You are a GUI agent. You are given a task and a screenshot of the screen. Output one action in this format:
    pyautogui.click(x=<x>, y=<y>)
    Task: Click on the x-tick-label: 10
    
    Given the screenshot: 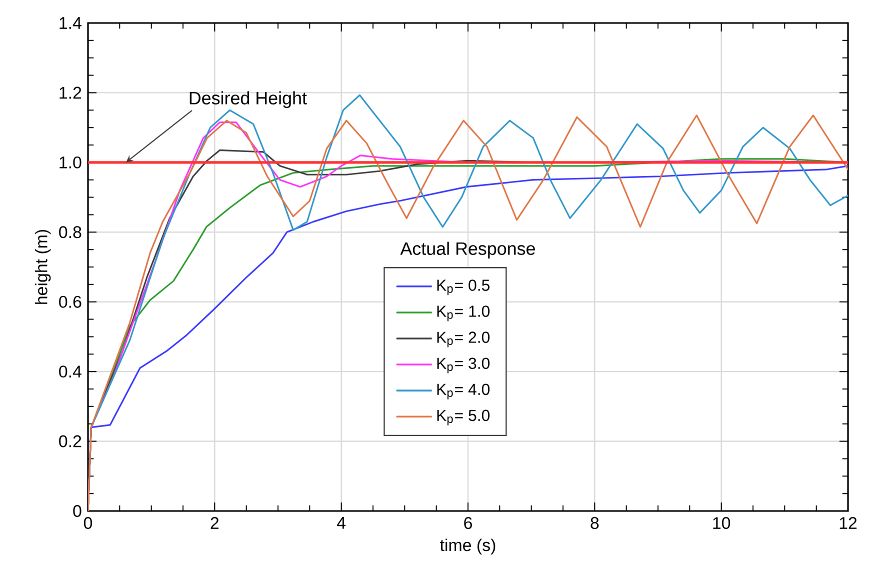 What is the action you would take?
    pyautogui.click(x=721, y=523)
    